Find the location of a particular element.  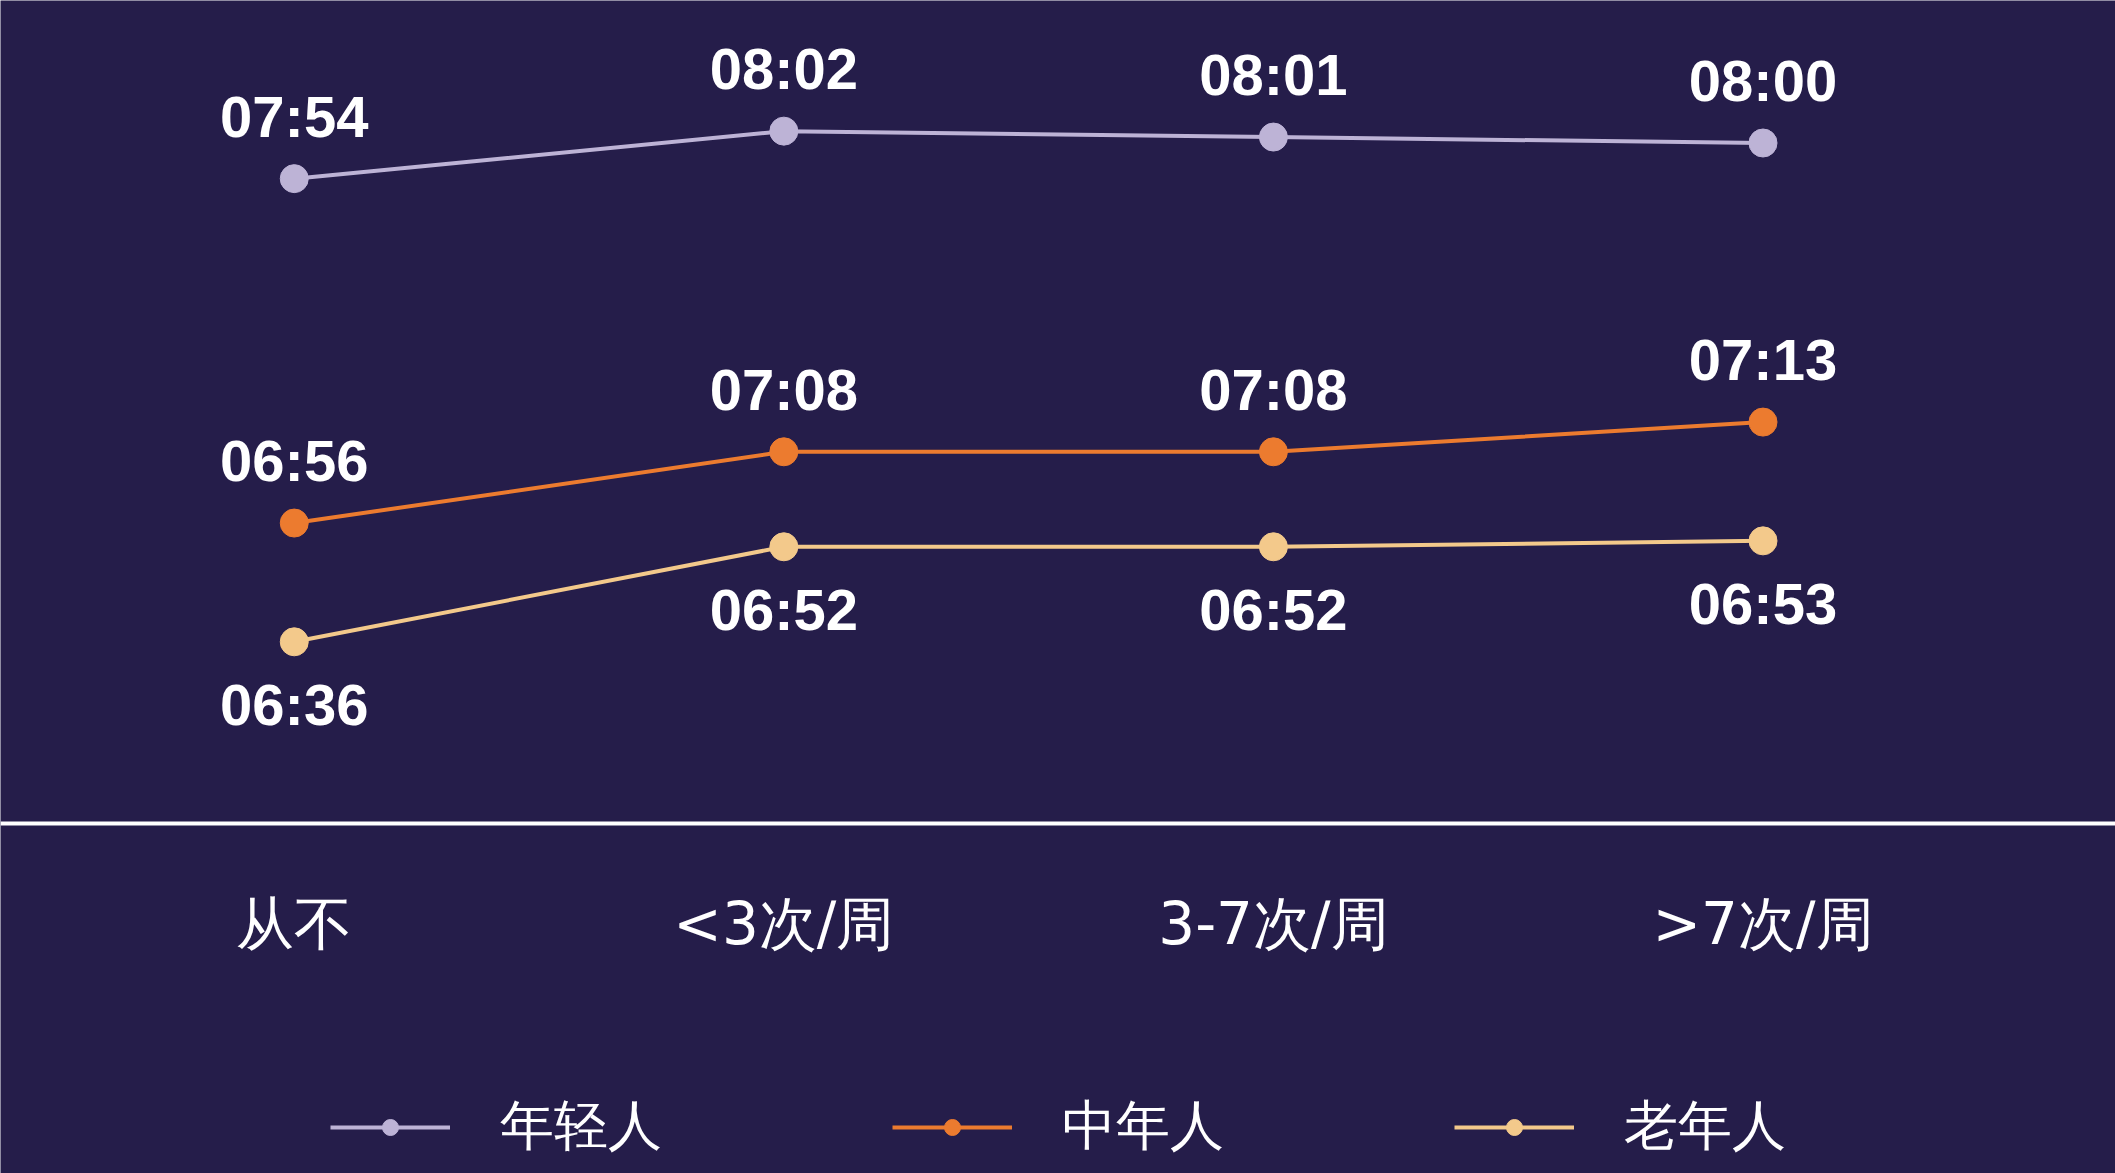

data-label: 08:01 is located at coordinates (1273, 75).